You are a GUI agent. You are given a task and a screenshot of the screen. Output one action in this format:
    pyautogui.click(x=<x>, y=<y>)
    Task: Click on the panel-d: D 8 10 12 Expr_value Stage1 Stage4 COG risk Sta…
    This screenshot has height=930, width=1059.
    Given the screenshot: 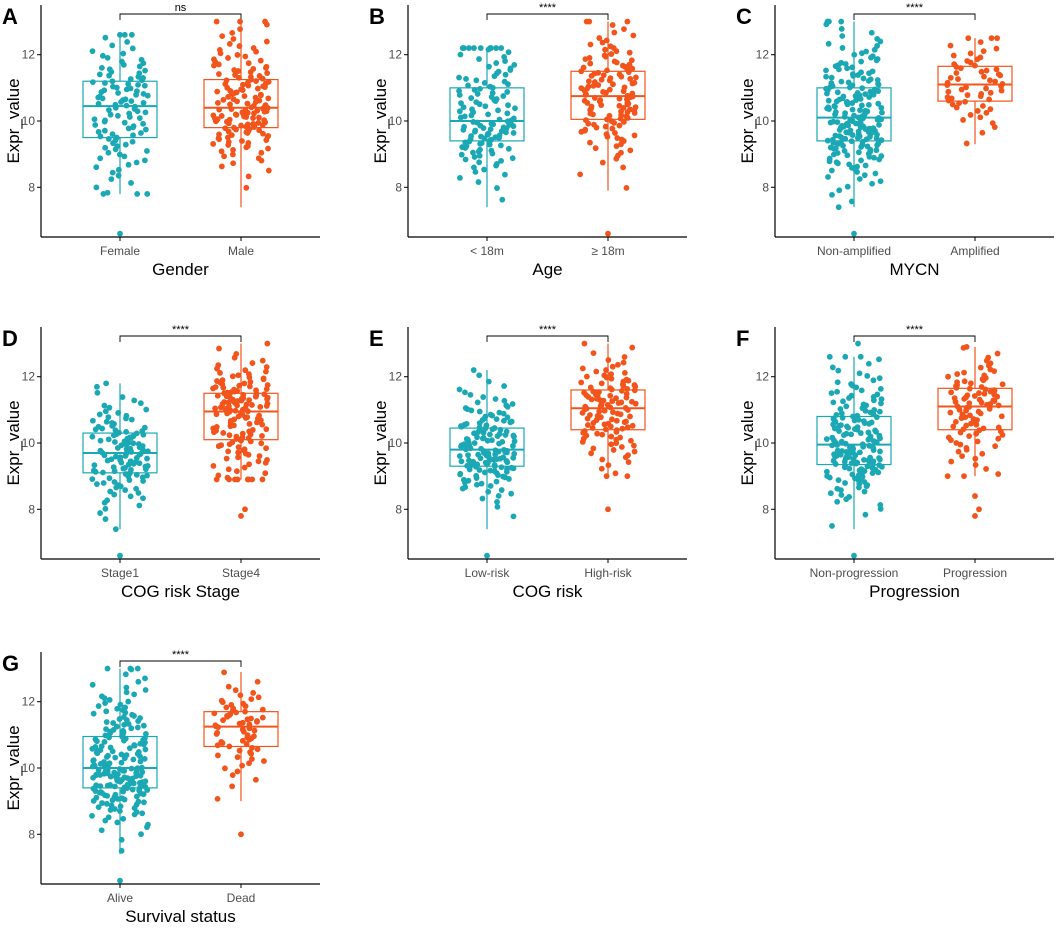 What is the action you would take?
    pyautogui.click(x=161, y=462)
    